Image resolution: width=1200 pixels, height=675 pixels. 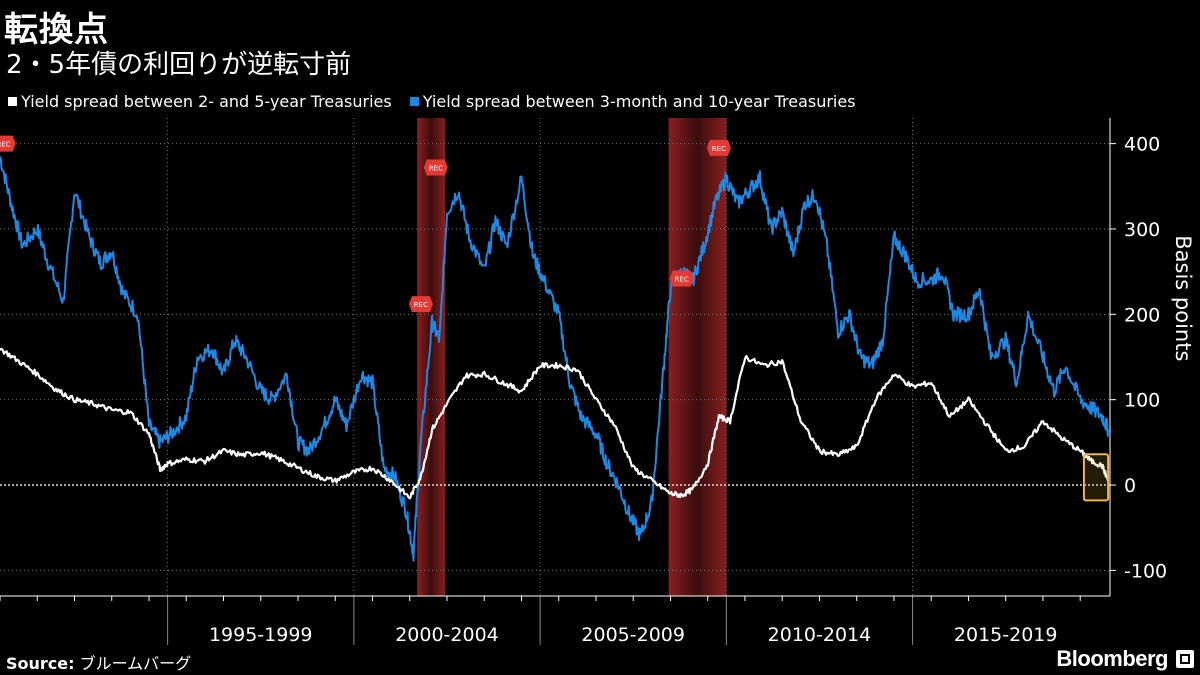 What do you see at coordinates (261, 635) in the screenshot?
I see `x-period-label: 1995-1999` at bounding box center [261, 635].